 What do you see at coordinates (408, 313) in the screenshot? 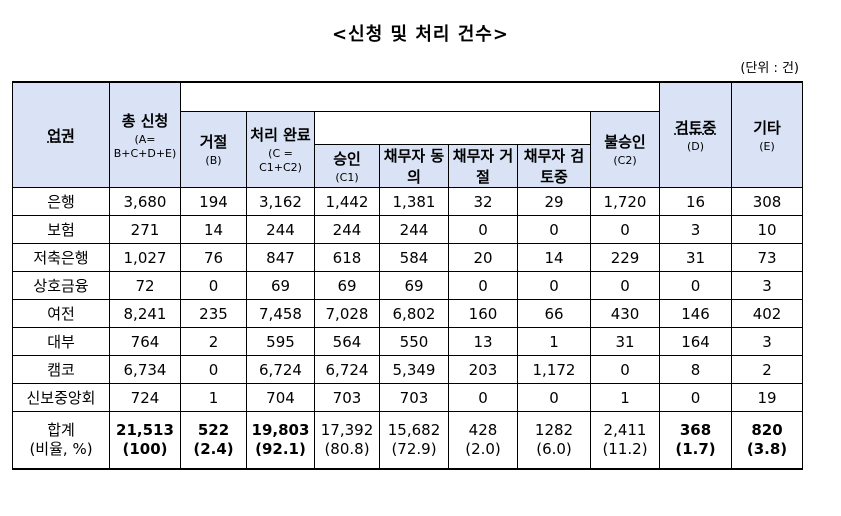
I see `table-row: 여전 8,241 235 7,458 7,028 6,802 160 66 430 146 402` at bounding box center [408, 313].